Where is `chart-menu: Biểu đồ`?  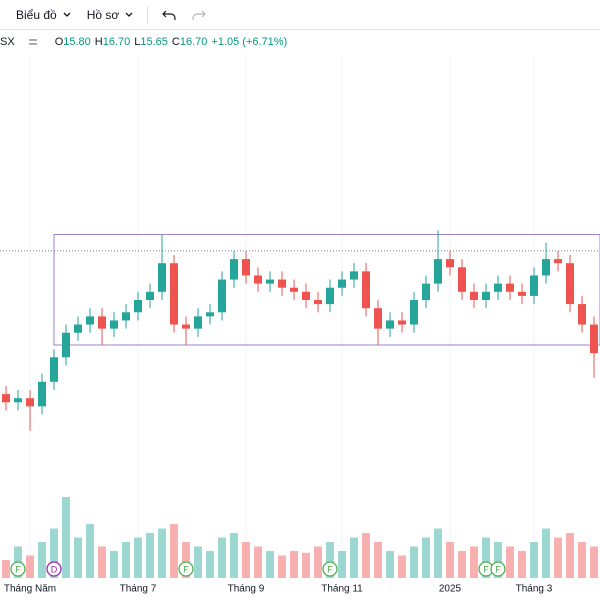 chart-menu: Biểu đồ is located at coordinates (43, 15).